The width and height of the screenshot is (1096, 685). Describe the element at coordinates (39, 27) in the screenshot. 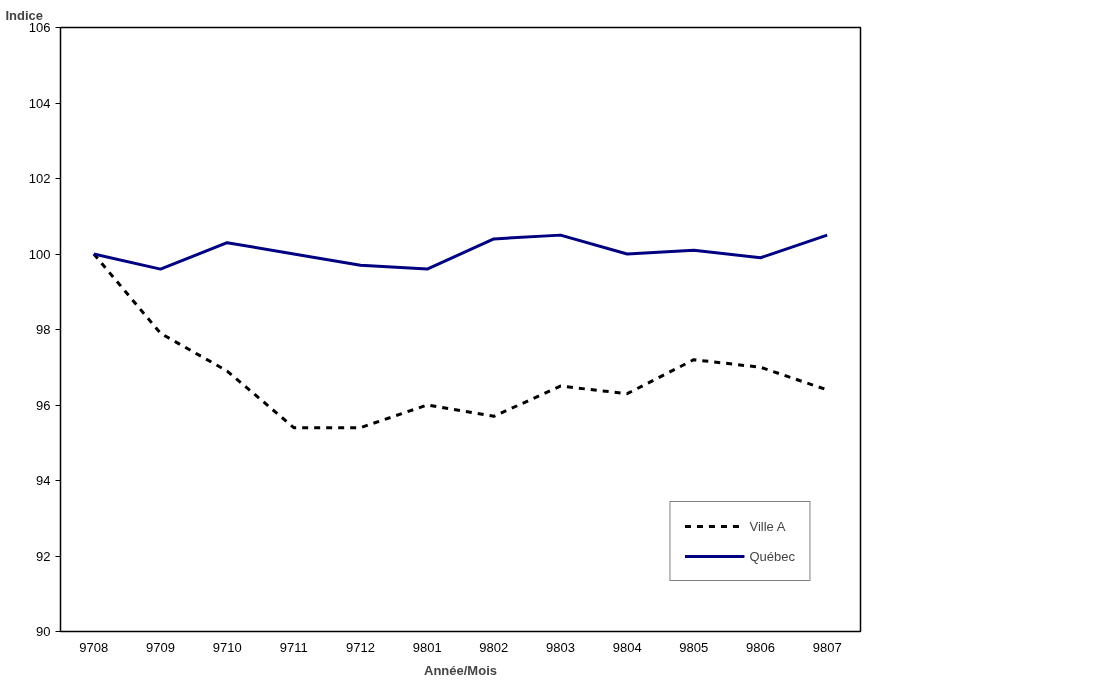

I see `y-tick-label: 106` at that location.